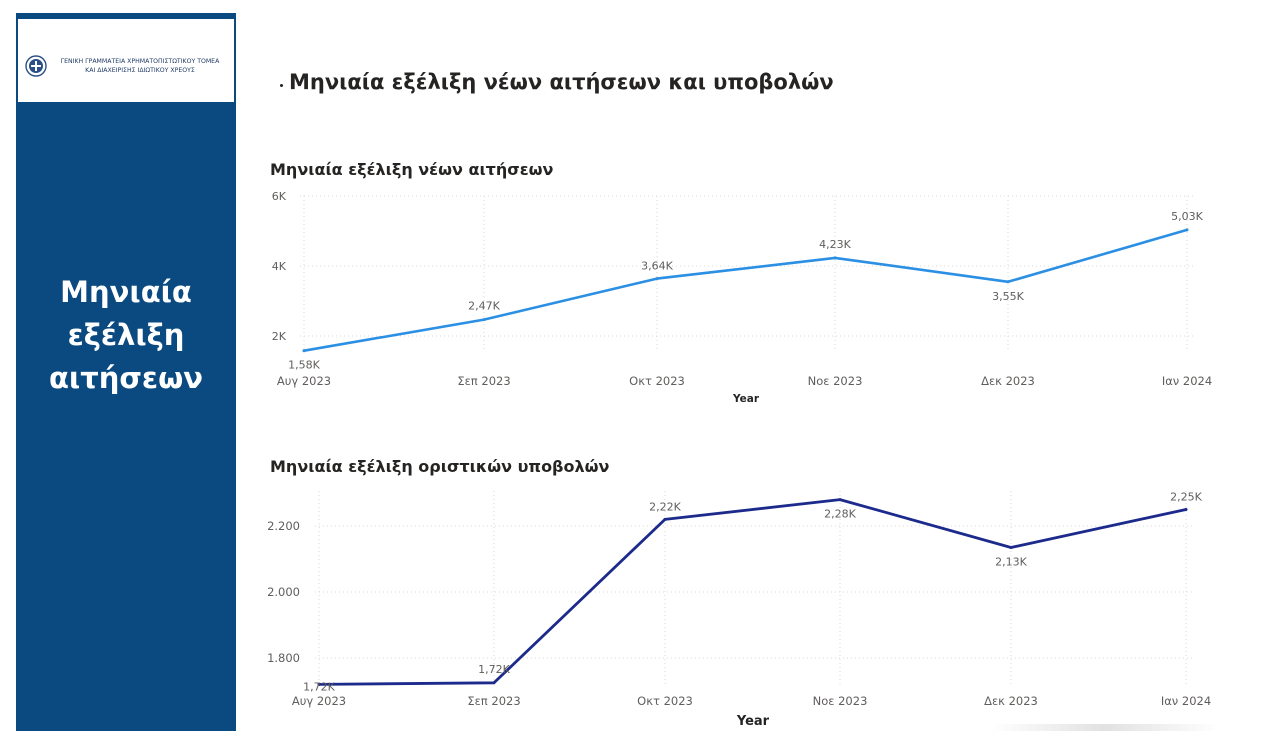  Describe the element at coordinates (140, 70) in the screenshot. I see `logo-line-2: ΚΑΙ ΔΙΑΧΕΙΡΙΣΗΣ ΙΔΙΩΤΙΚΟΥ ΧΡΕΟΥΣ` at that location.